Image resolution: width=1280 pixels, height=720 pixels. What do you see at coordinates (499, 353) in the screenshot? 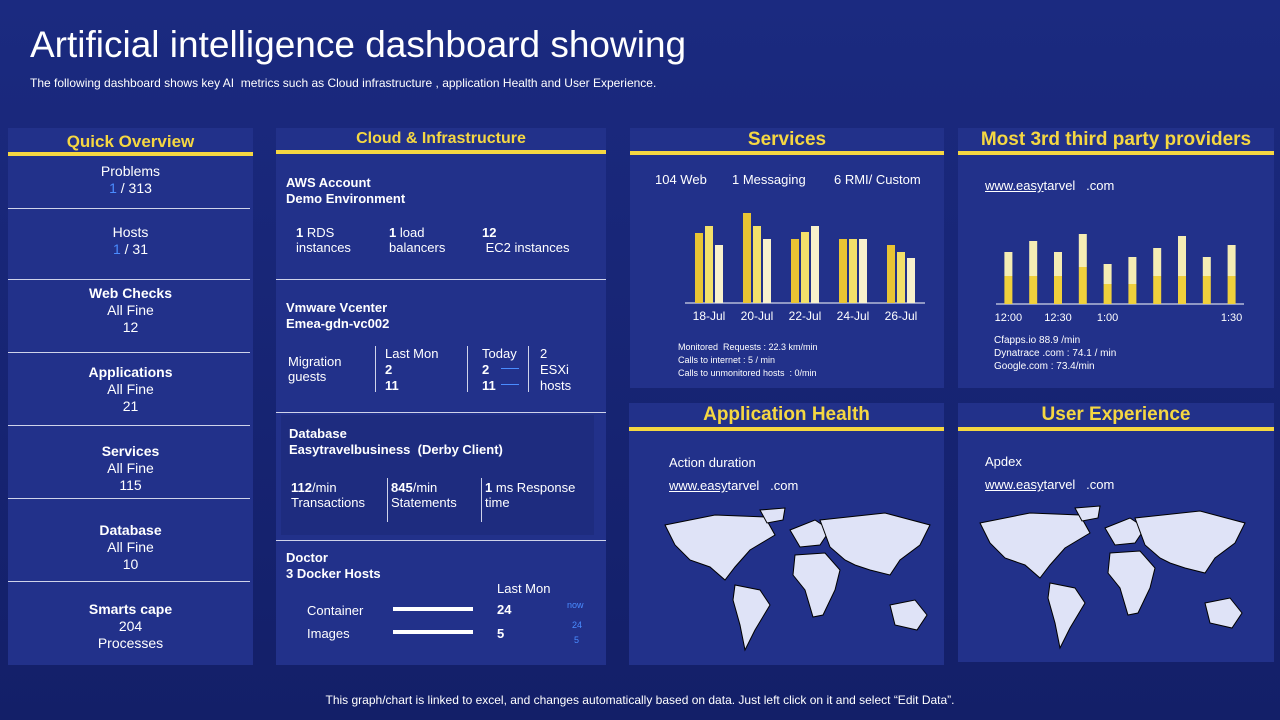
I see `heading: Today` at bounding box center [499, 353].